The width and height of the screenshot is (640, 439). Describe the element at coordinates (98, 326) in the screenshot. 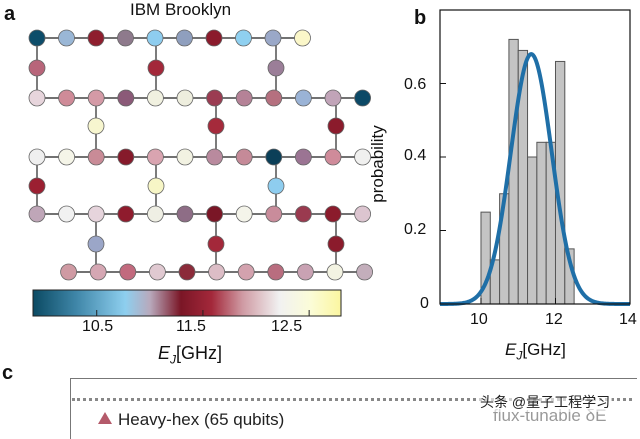

I see `colorbar-tick-1: 10.5` at that location.